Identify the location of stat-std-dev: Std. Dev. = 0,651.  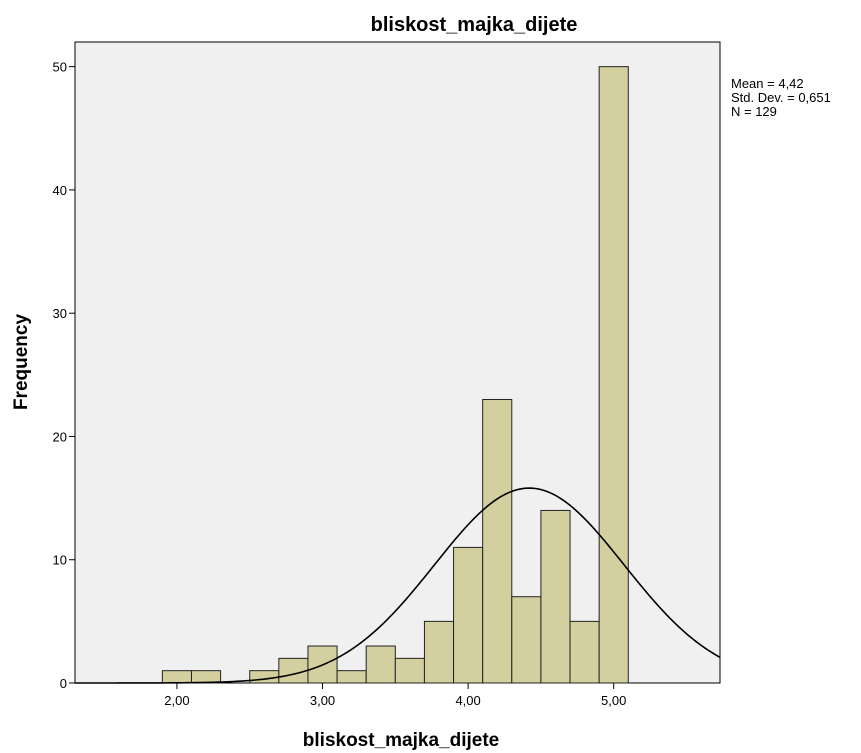
(781, 97).